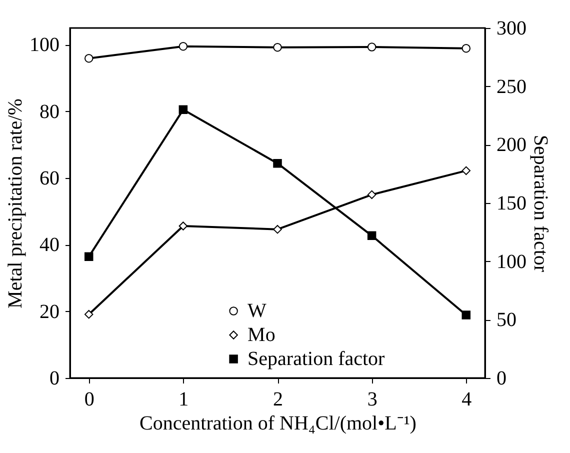 The width and height of the screenshot is (570, 453). Describe the element at coordinates (55, 379) in the screenshot. I see `y-tick-label: 0` at that location.